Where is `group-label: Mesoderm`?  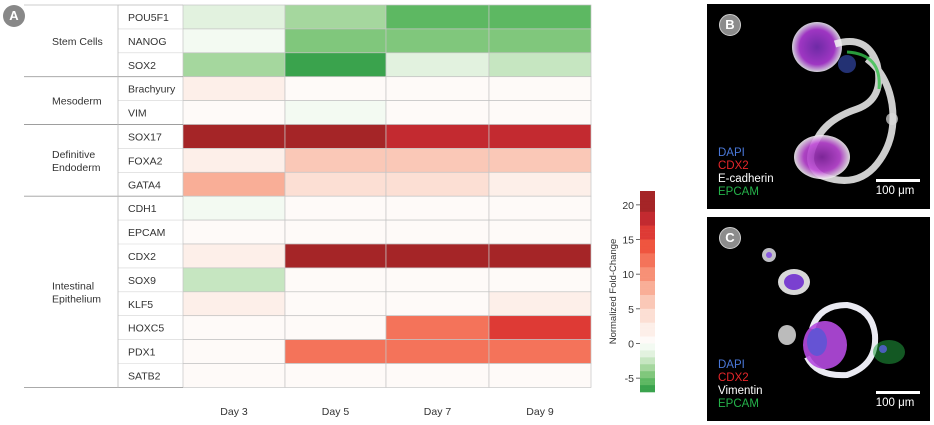
group-label: Mesoderm is located at coordinates (77, 102).